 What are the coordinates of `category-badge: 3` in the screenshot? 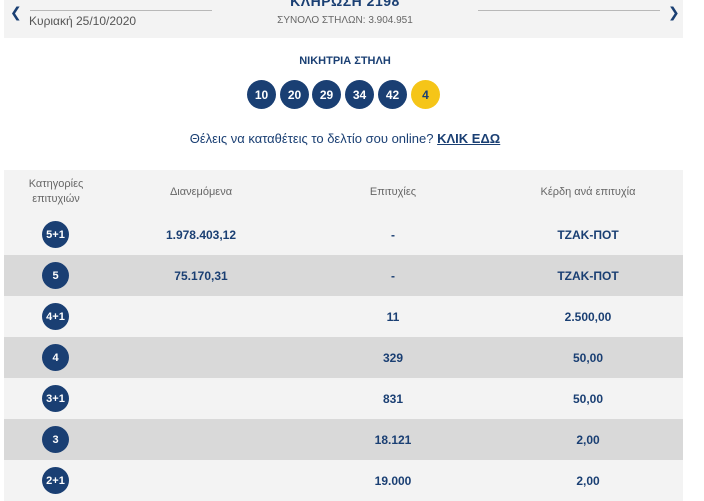 It's located at (55, 439).